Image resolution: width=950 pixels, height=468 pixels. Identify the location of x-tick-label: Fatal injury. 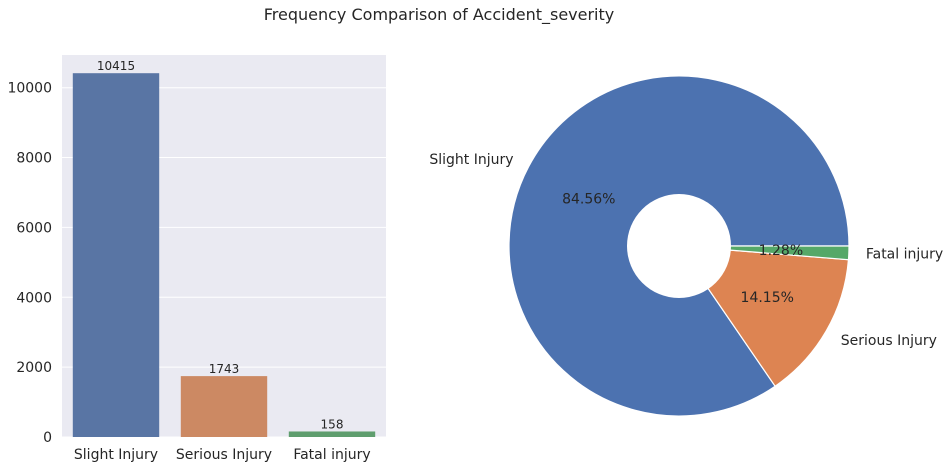
(331, 455).